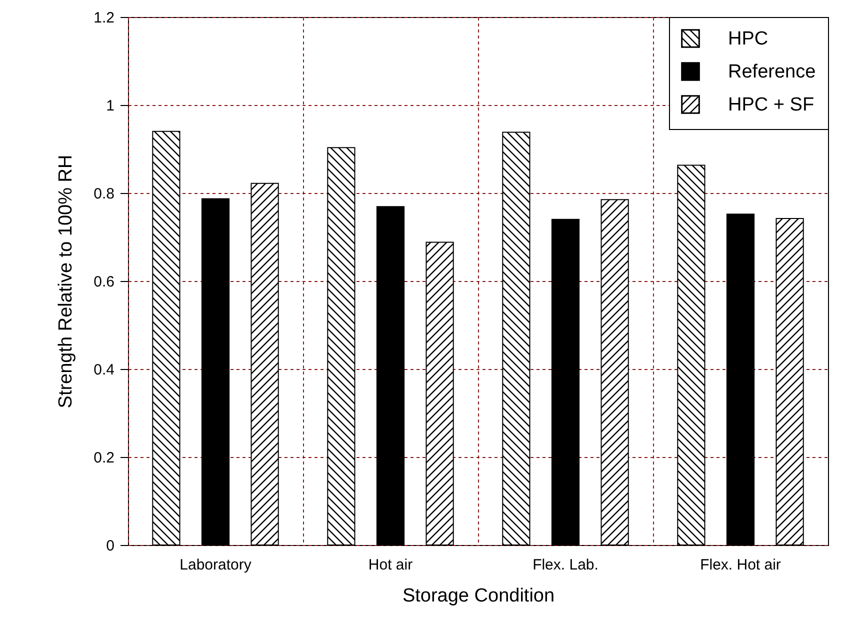 The image size is (847, 632). What do you see at coordinates (748, 39) in the screenshot?
I see `legend-label: HPC` at bounding box center [748, 39].